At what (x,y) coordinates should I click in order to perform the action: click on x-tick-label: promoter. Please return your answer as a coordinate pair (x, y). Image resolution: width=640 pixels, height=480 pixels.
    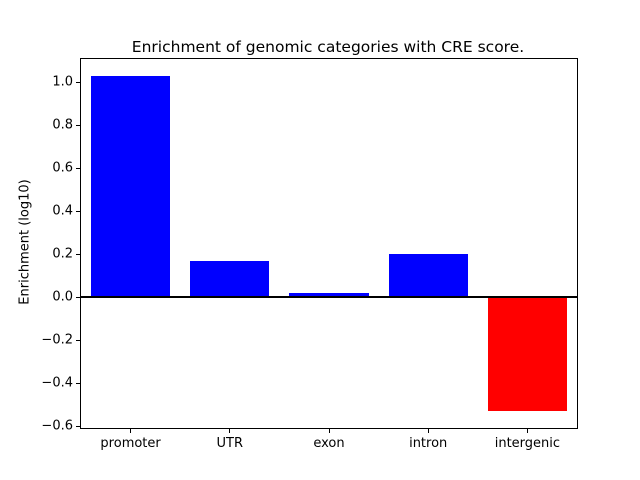
    Looking at the image, I should click on (130, 443).